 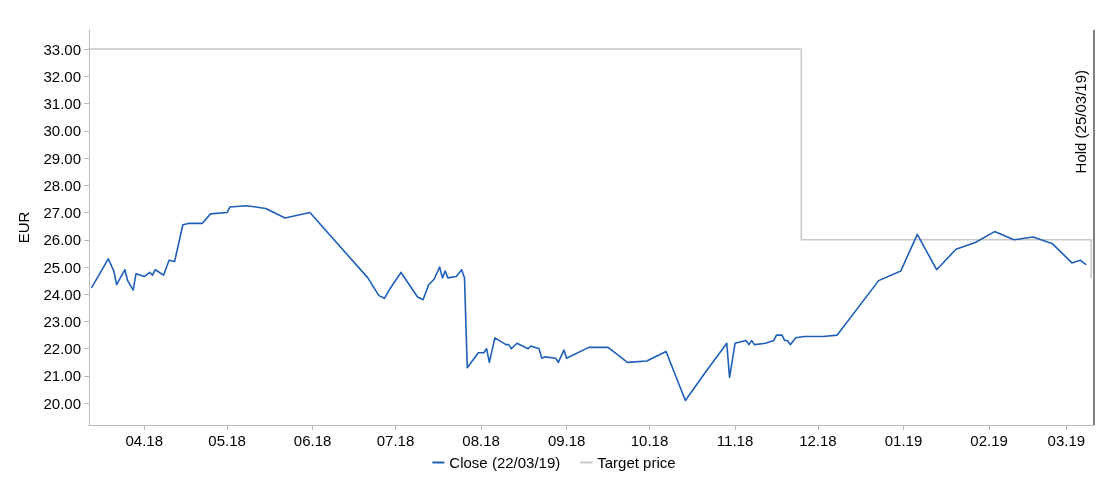 I want to click on y-tick-label: 30.00, so click(x=62, y=131).